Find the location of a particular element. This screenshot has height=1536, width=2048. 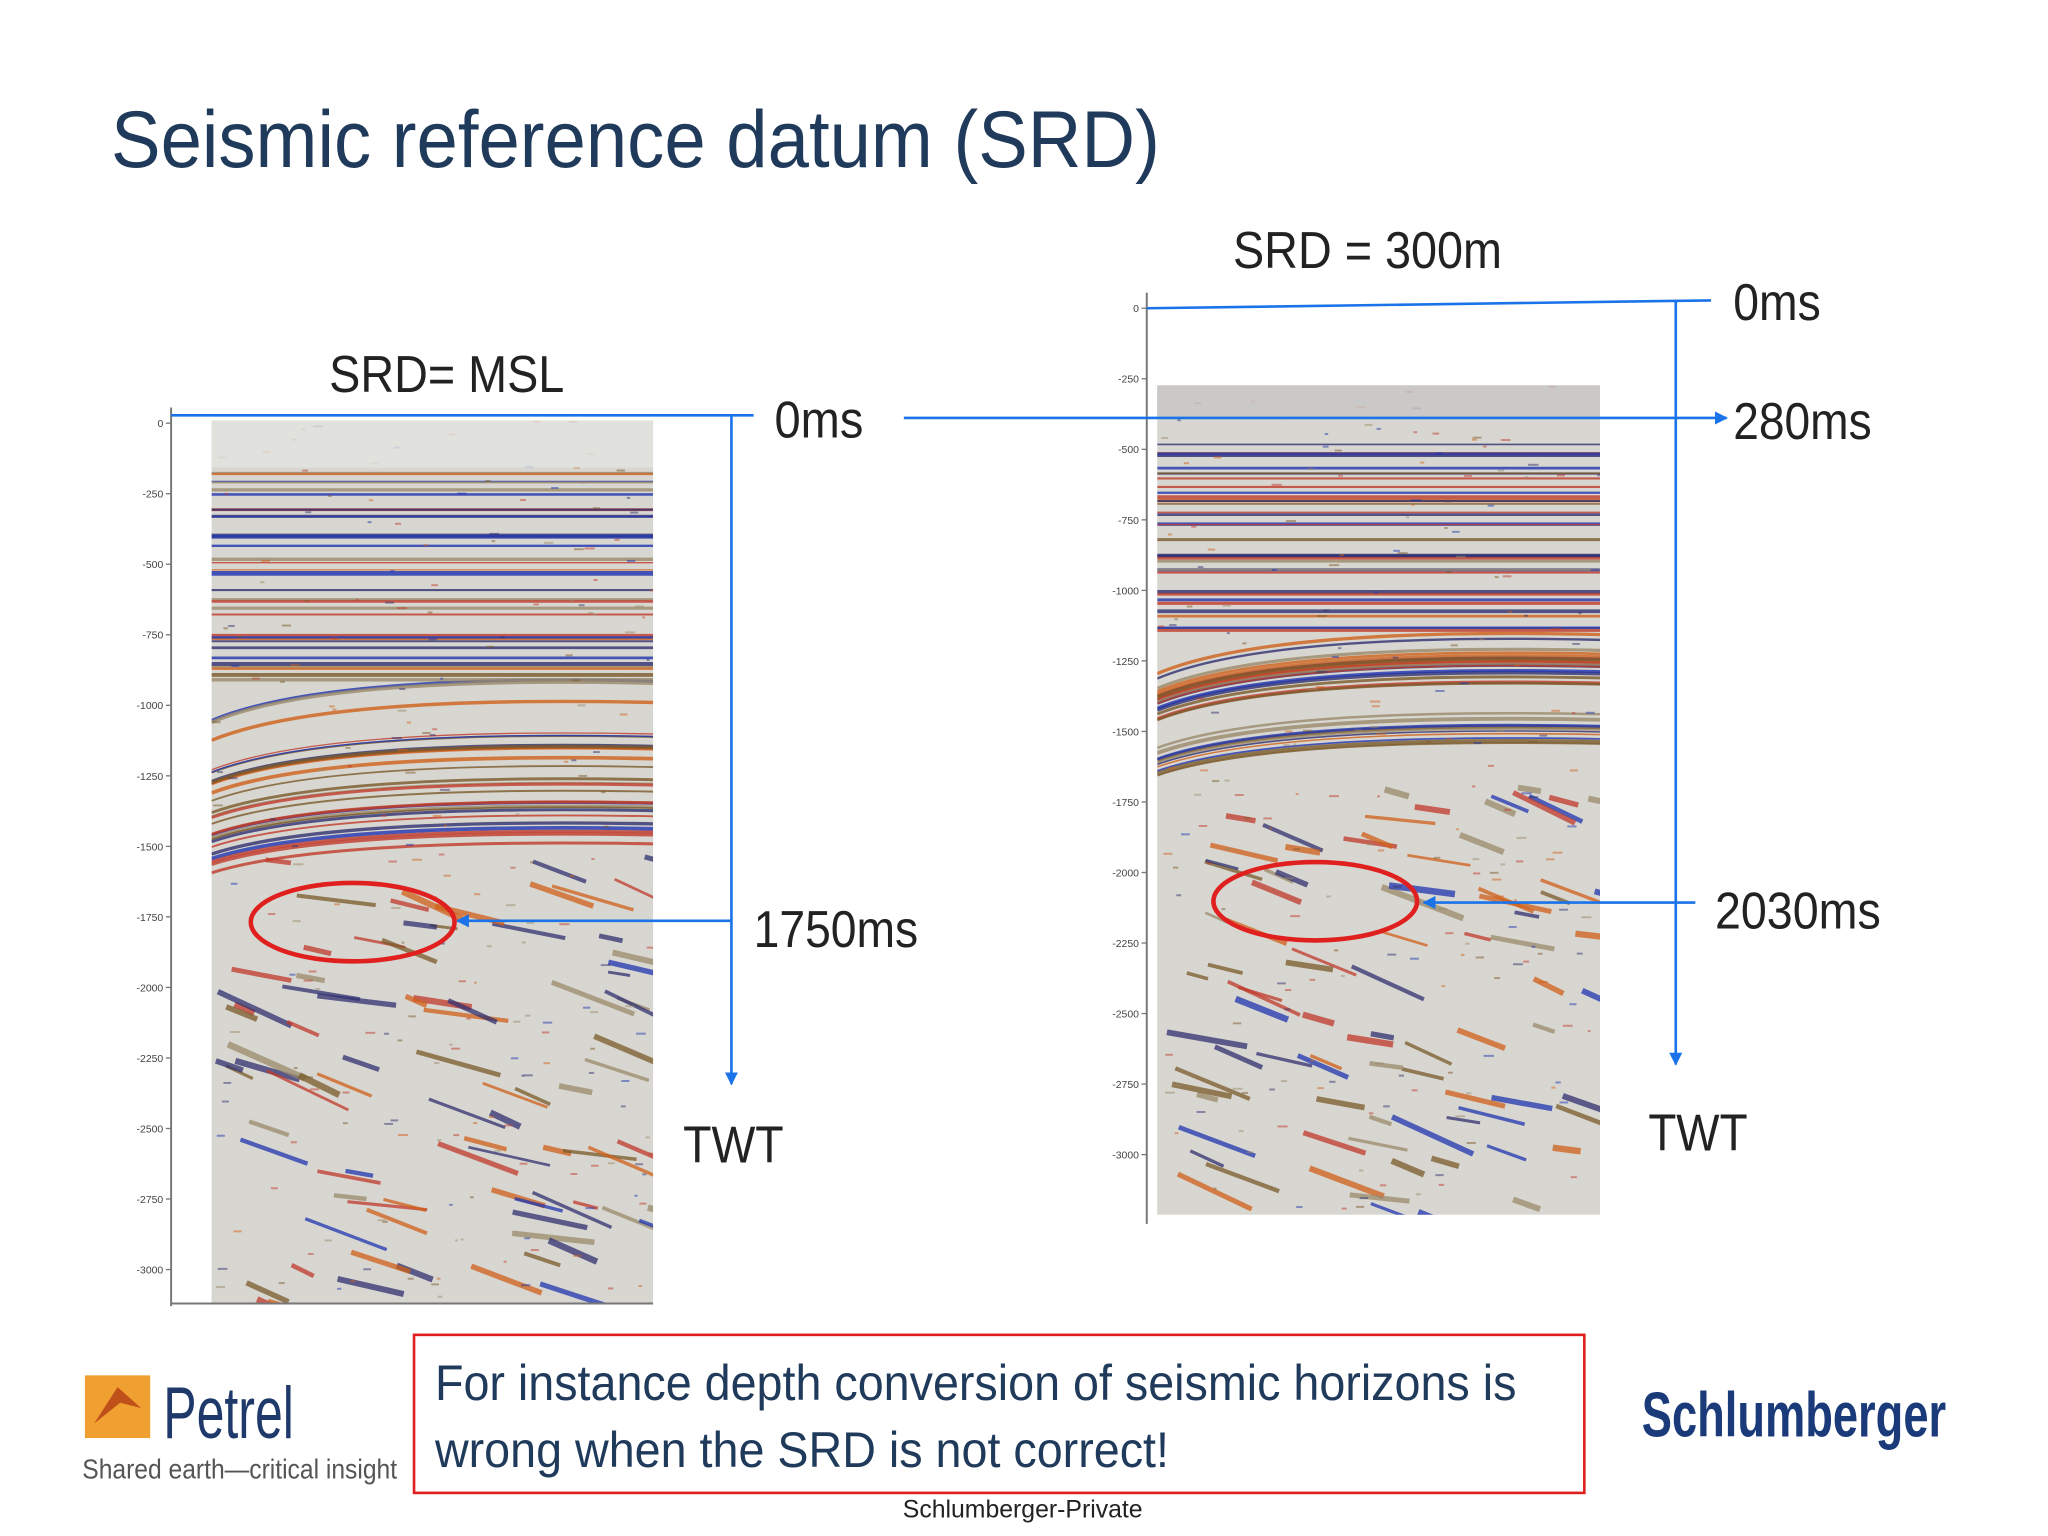

tick-label: -750 is located at coordinates (1128, 521).